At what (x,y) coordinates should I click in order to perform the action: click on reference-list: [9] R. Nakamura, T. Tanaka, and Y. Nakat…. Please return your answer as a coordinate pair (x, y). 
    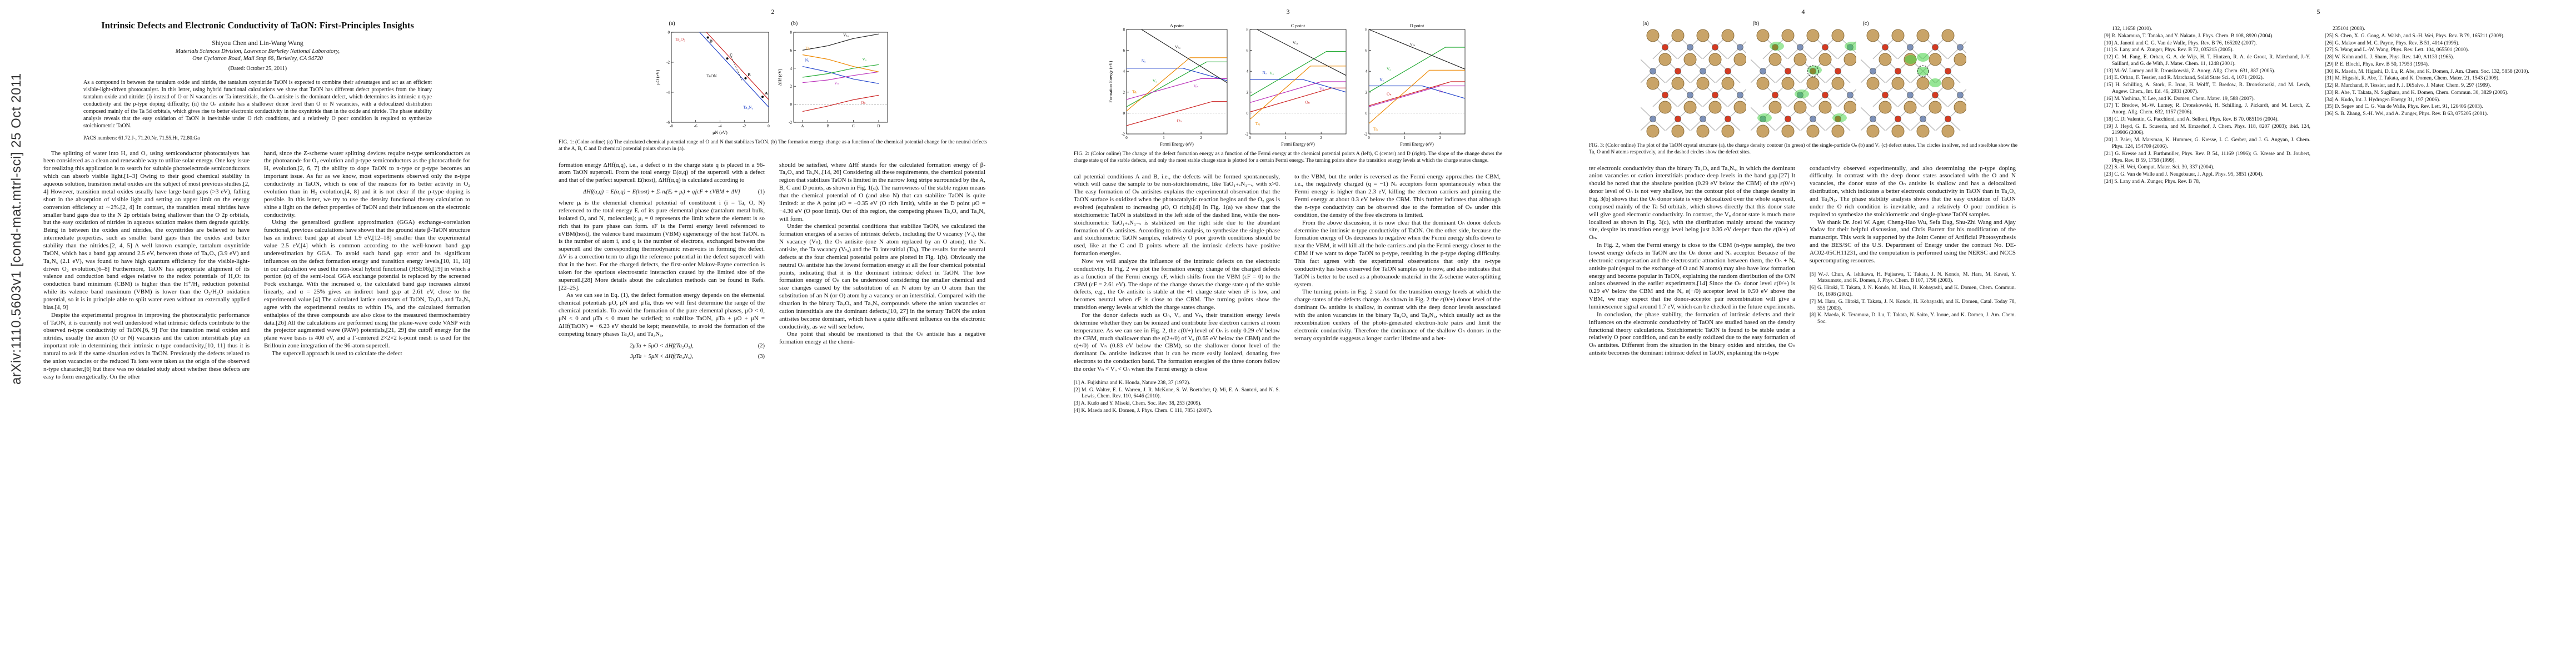
    Looking at the image, I should click on (2207, 109).